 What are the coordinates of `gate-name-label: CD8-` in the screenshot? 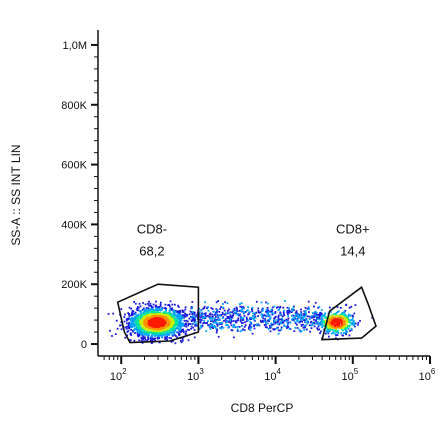 It's located at (152, 228).